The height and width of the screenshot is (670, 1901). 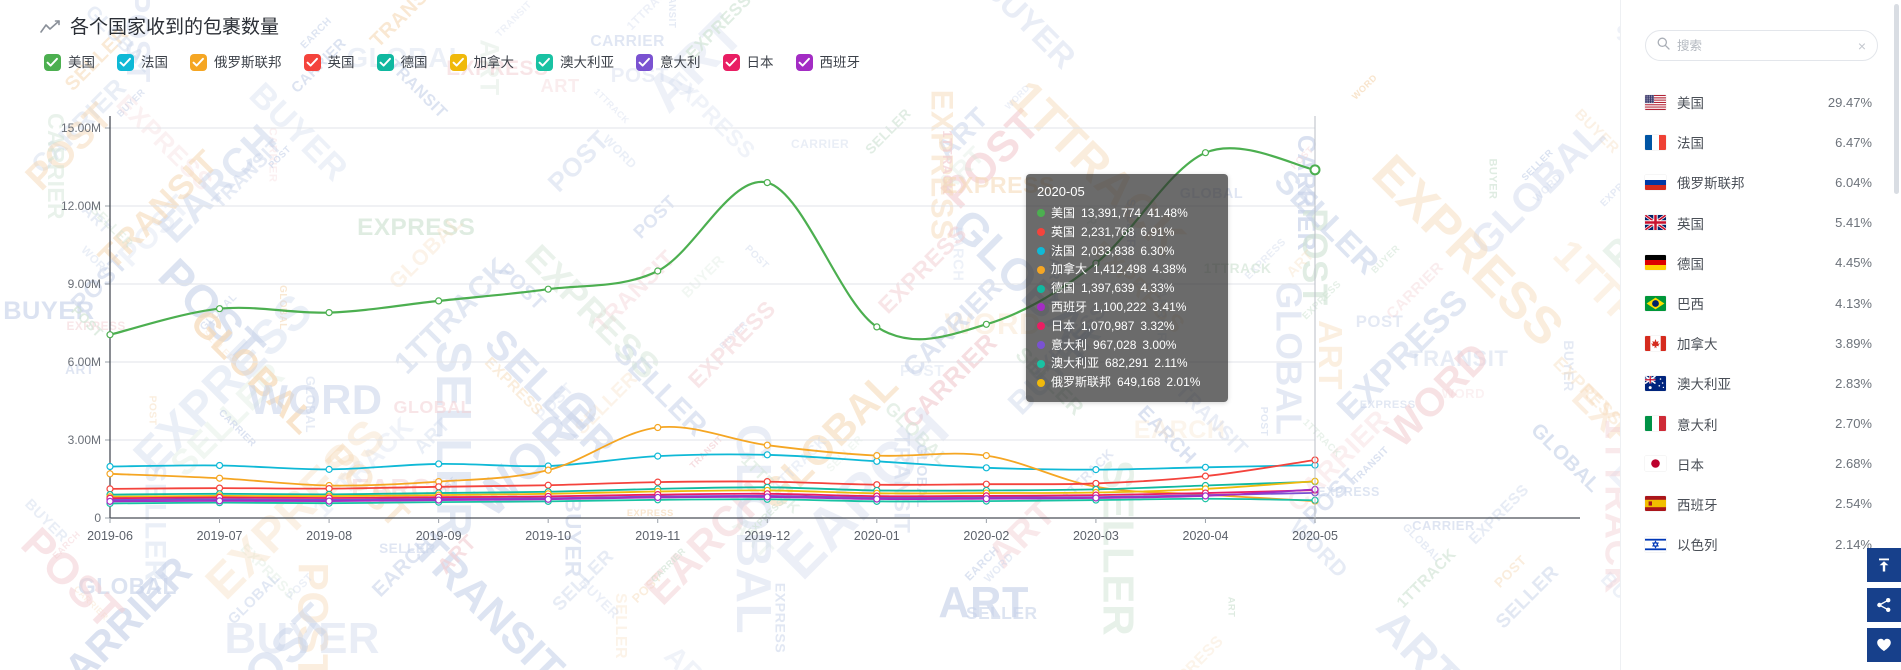 What do you see at coordinates (587, 62) in the screenshot?
I see `legend-item-label: 澳大利亚` at bounding box center [587, 62].